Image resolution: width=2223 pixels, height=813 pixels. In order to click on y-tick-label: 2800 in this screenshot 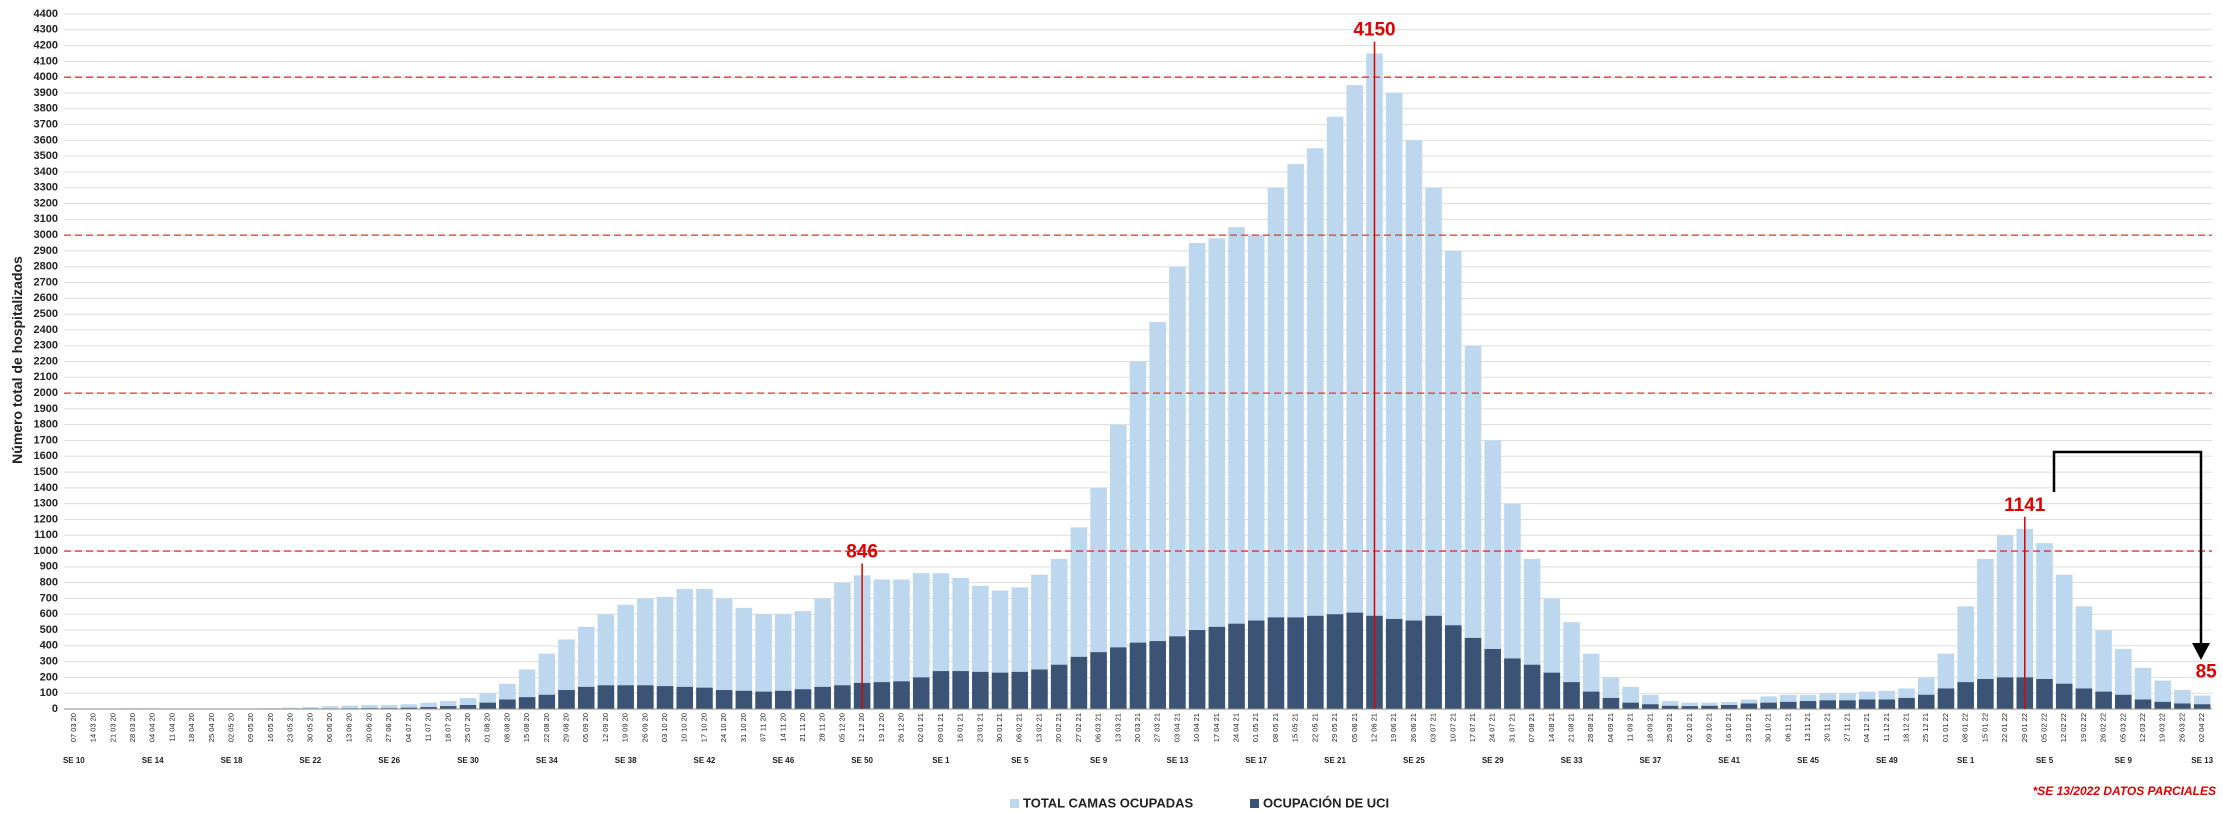, I will do `click(46, 267)`.